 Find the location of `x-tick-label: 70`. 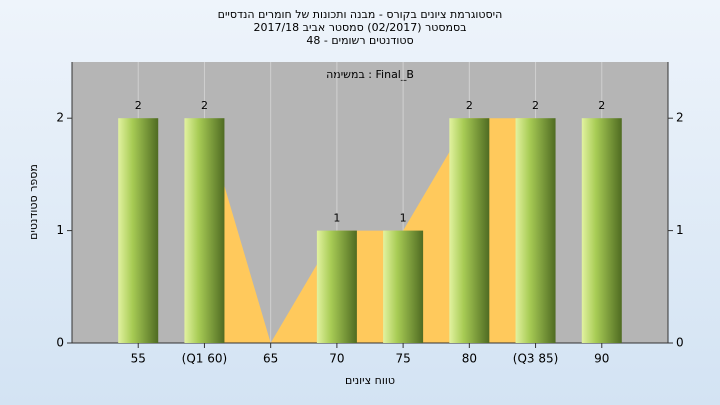

x-tick-label: 70 is located at coordinates (336, 359).